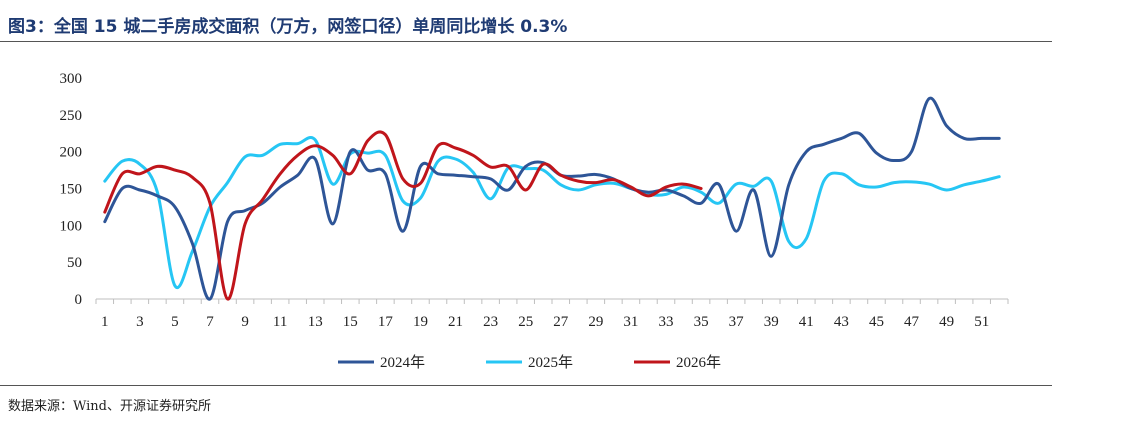  Describe the element at coordinates (71, 153) in the screenshot. I see `y-tick-label: 200` at that location.